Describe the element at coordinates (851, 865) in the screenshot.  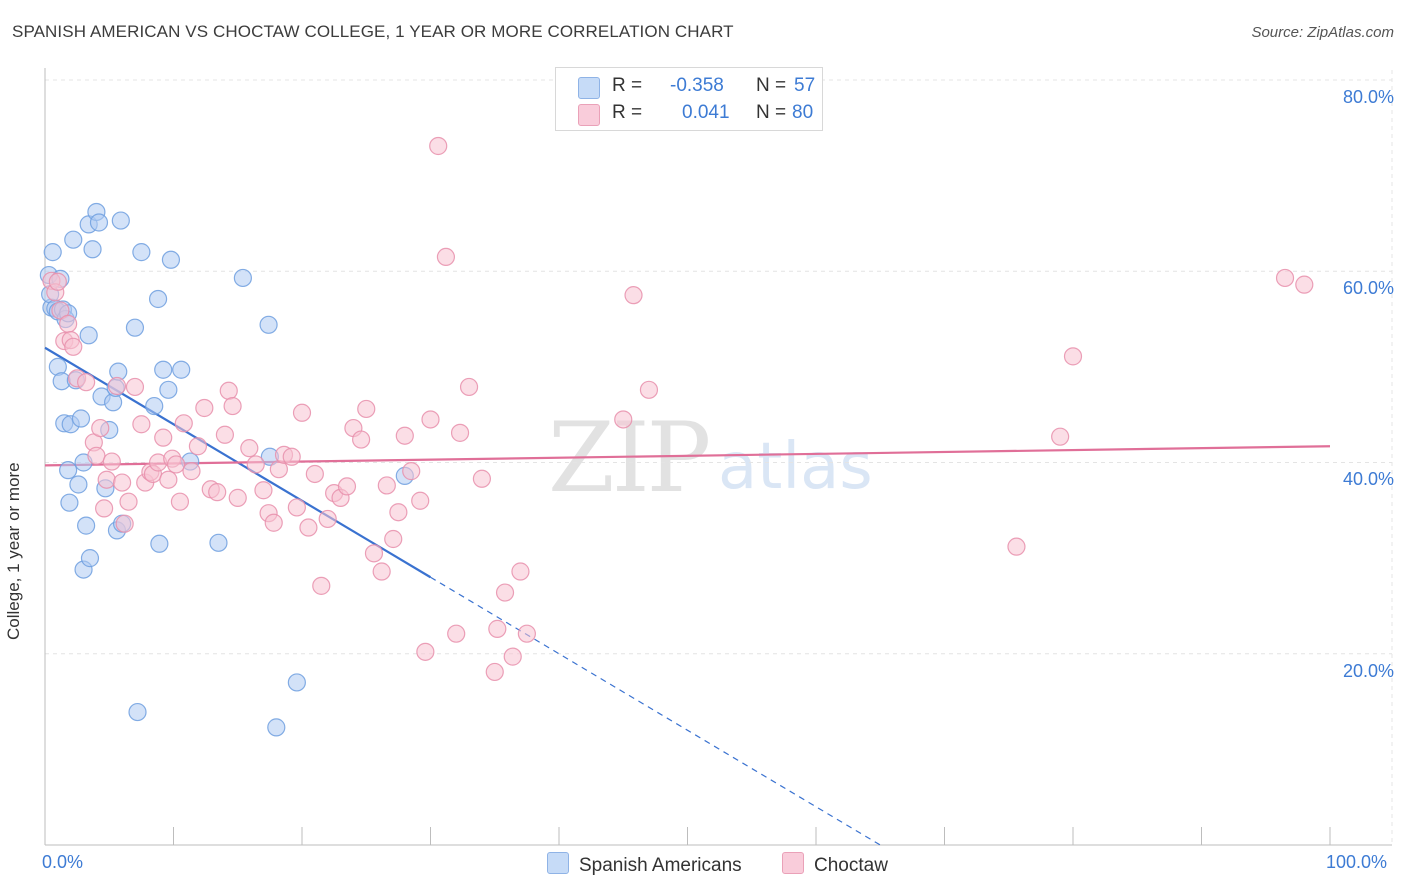
I see `bottom-legend-label: Choctaw` at that location.